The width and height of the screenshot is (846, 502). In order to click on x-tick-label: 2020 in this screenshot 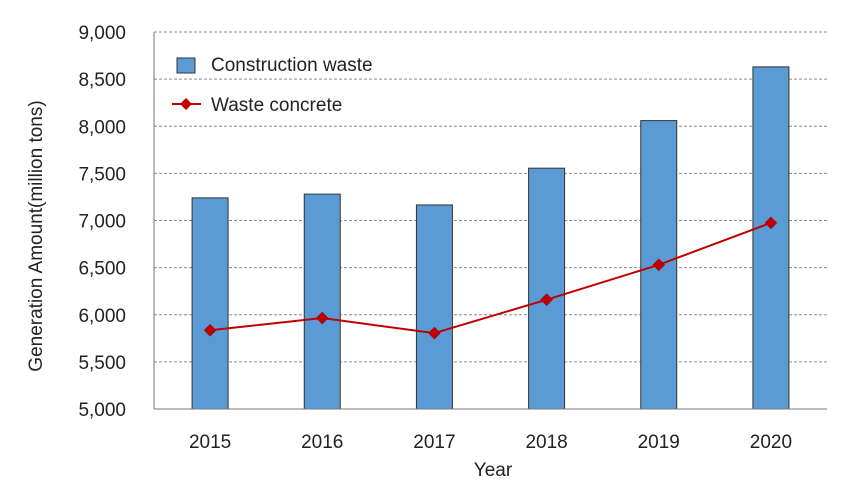, I will do `click(771, 442)`.